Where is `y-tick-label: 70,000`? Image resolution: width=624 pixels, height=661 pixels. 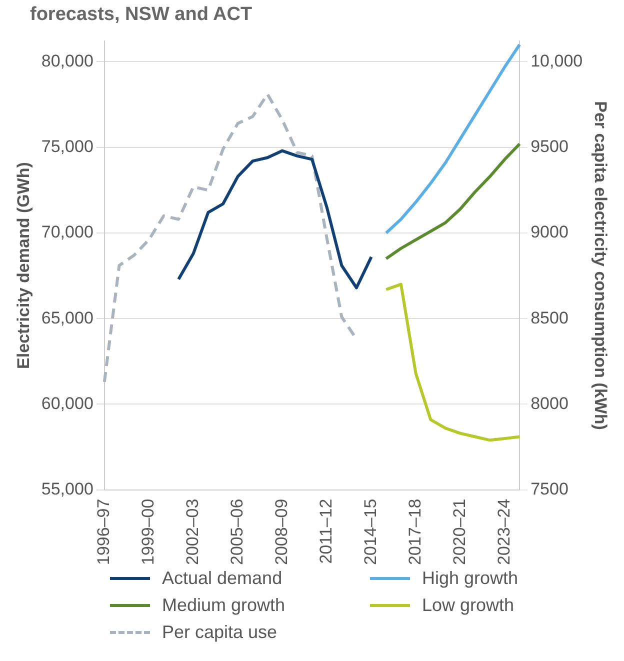 y-tick-label: 70,000 is located at coordinates (67, 232).